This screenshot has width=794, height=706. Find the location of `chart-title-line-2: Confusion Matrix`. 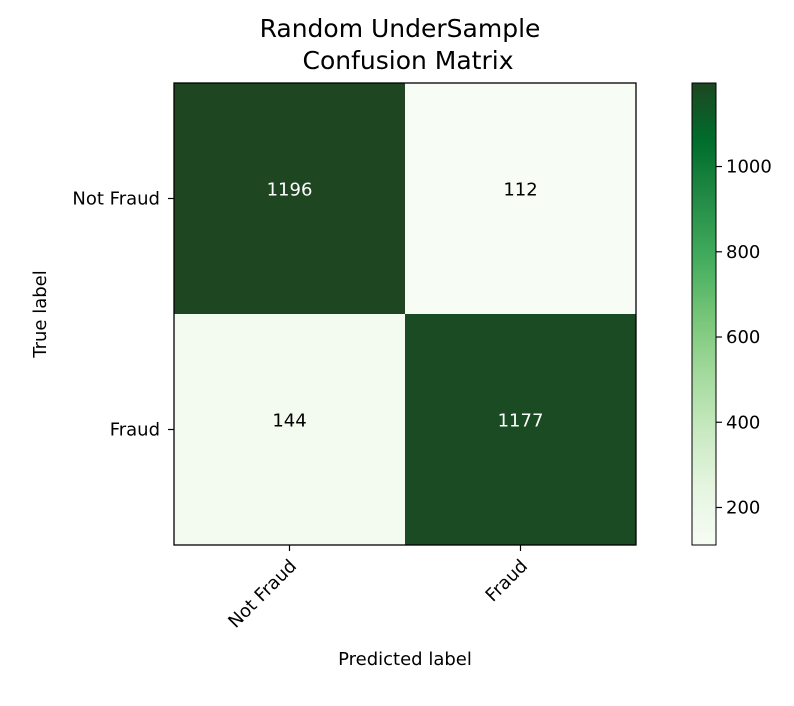

chart-title-line-2: Confusion Matrix is located at coordinates (407, 60).